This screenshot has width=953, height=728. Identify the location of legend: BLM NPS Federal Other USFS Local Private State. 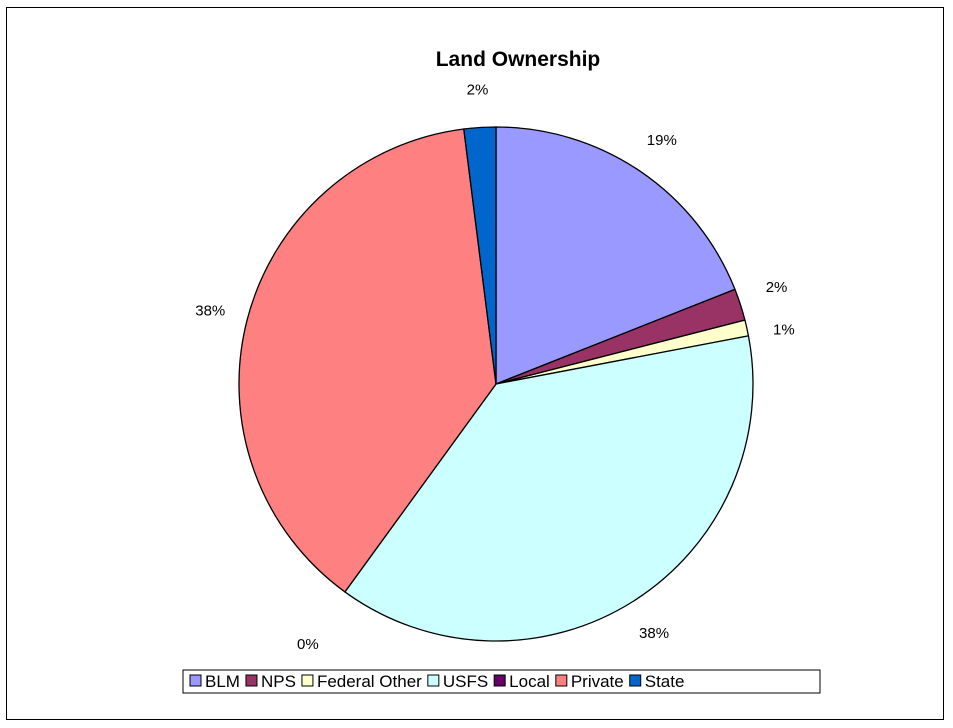
(501, 681).